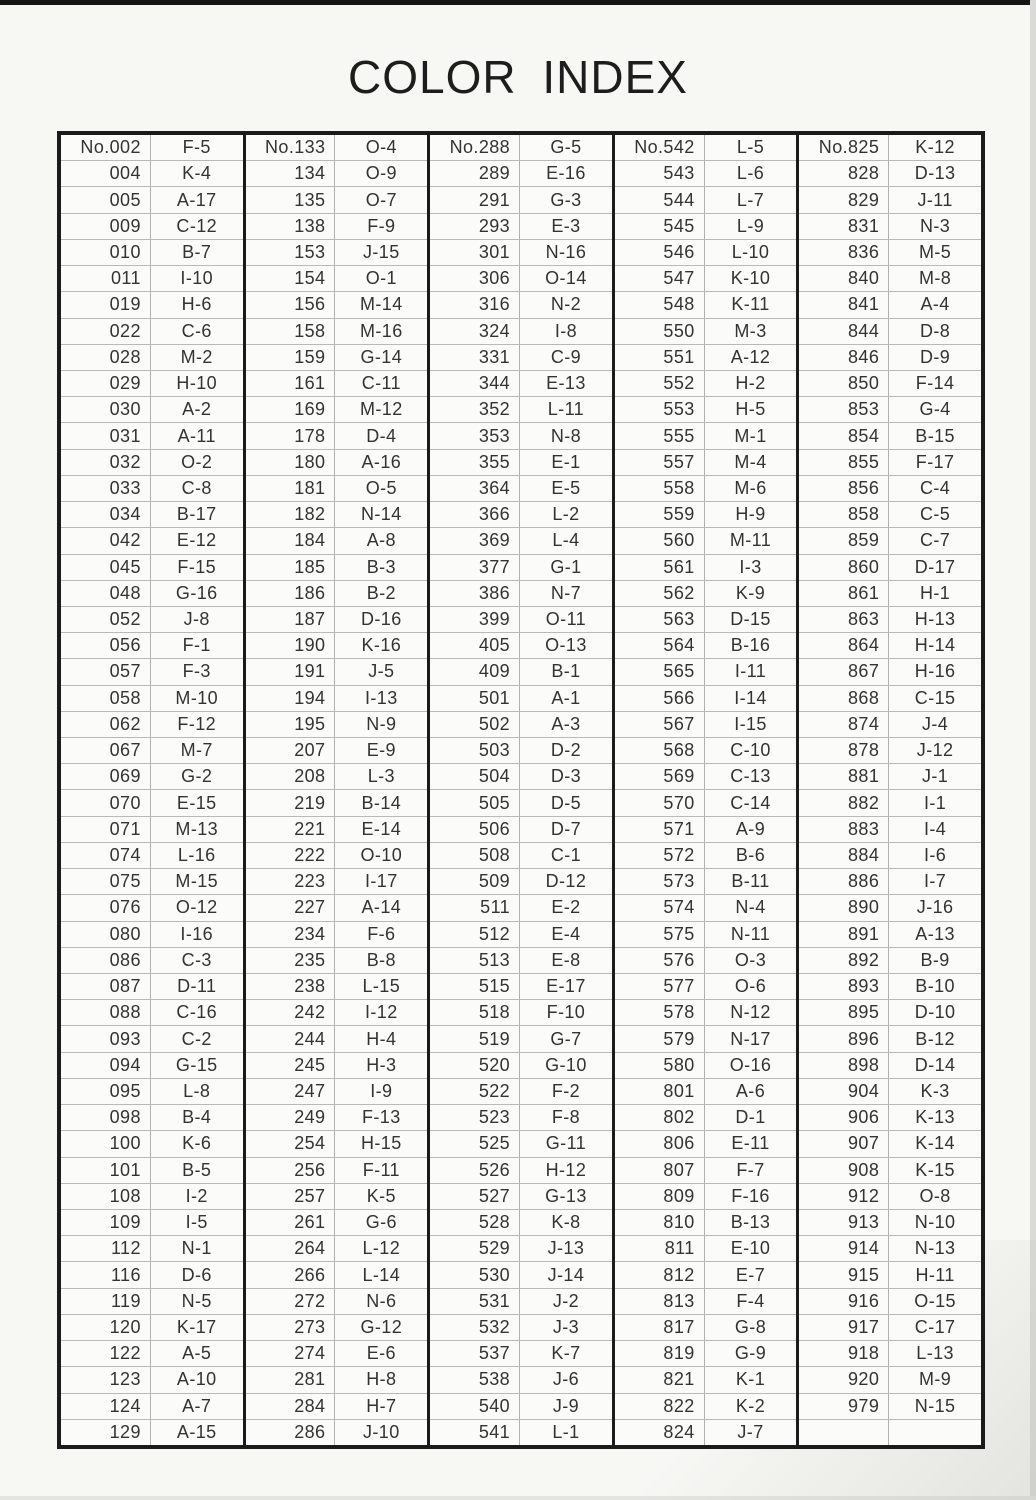 The image size is (1036, 1500). What do you see at coordinates (935, 881) in the screenshot?
I see `location-code-cell: I-7` at bounding box center [935, 881].